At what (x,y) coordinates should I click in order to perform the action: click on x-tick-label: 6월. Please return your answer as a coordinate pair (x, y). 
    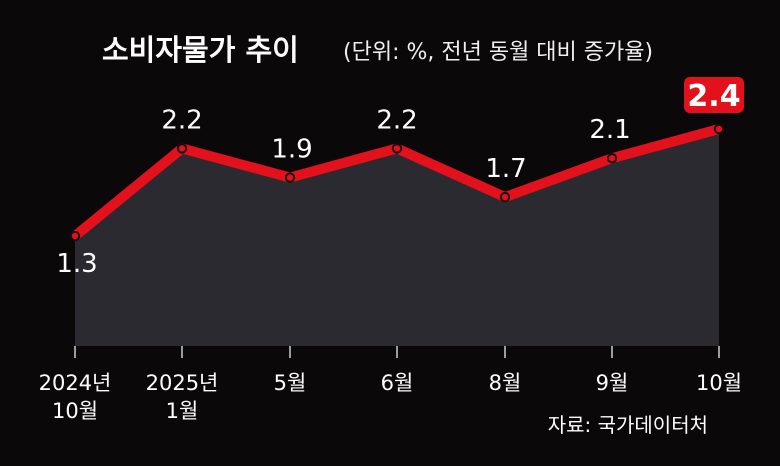
    Looking at the image, I should click on (397, 383).